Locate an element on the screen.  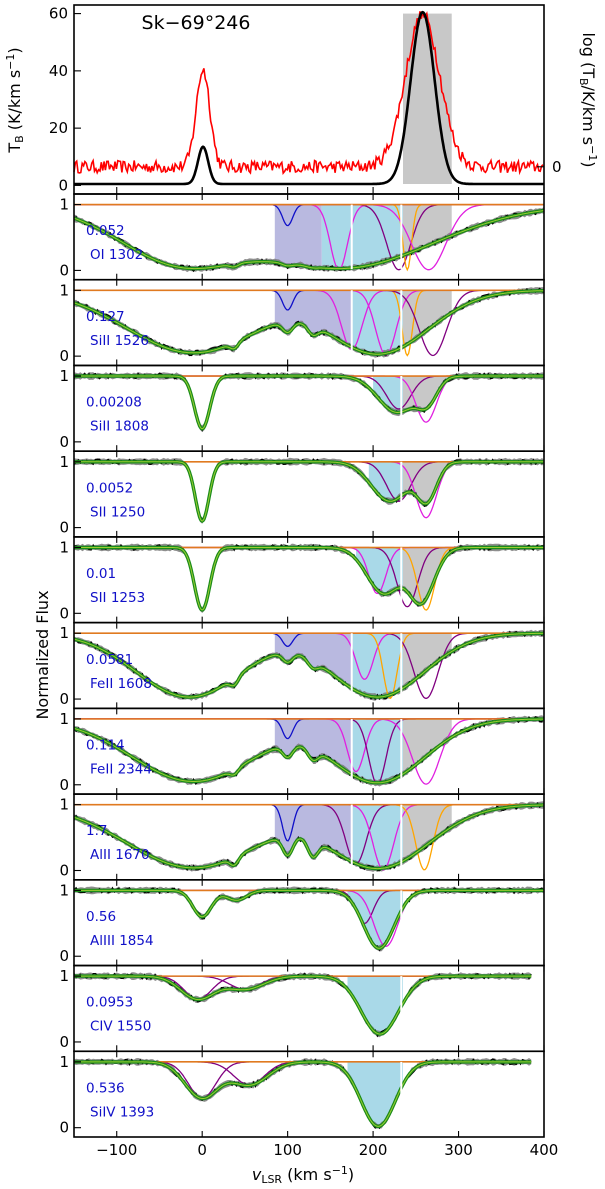
emission-linear-series is located at coordinates (309, 98).